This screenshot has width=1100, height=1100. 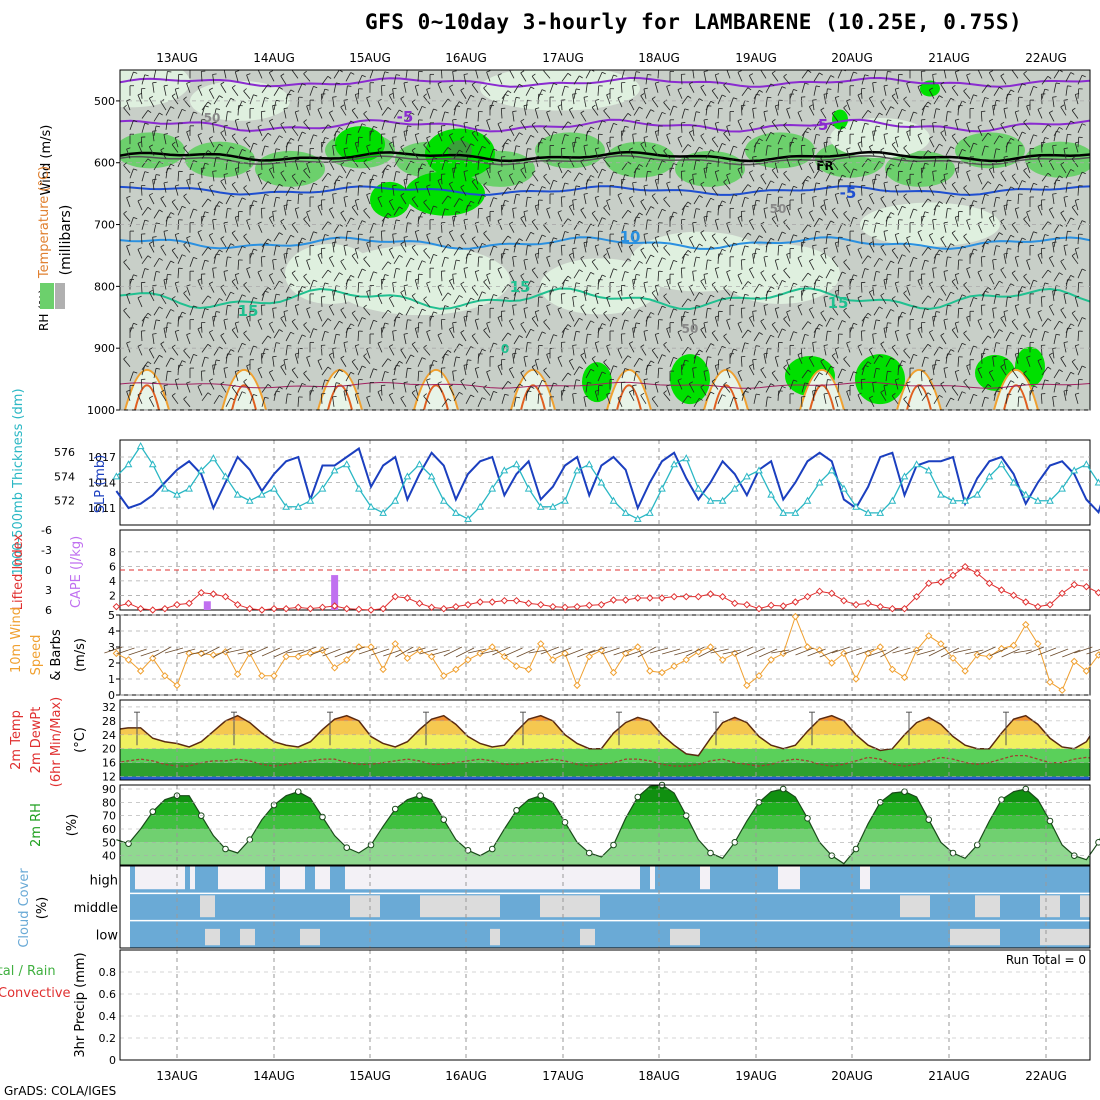 What do you see at coordinates (605, 740) in the screenshot?
I see `temp-frame` at bounding box center [605, 740].